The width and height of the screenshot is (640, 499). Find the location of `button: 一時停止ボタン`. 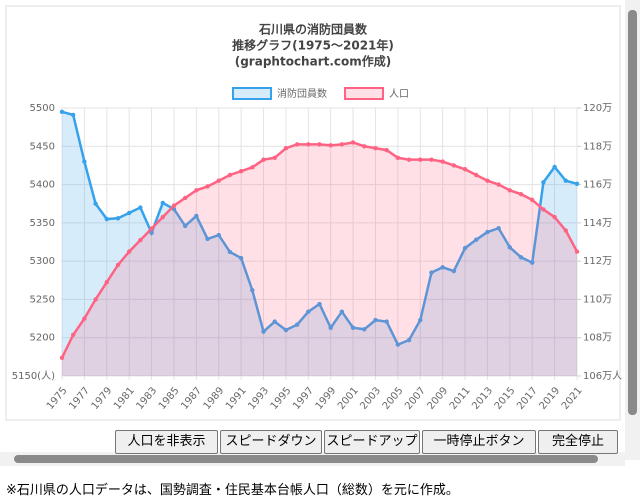

button: 一時停止ボタン is located at coordinates (479, 442).